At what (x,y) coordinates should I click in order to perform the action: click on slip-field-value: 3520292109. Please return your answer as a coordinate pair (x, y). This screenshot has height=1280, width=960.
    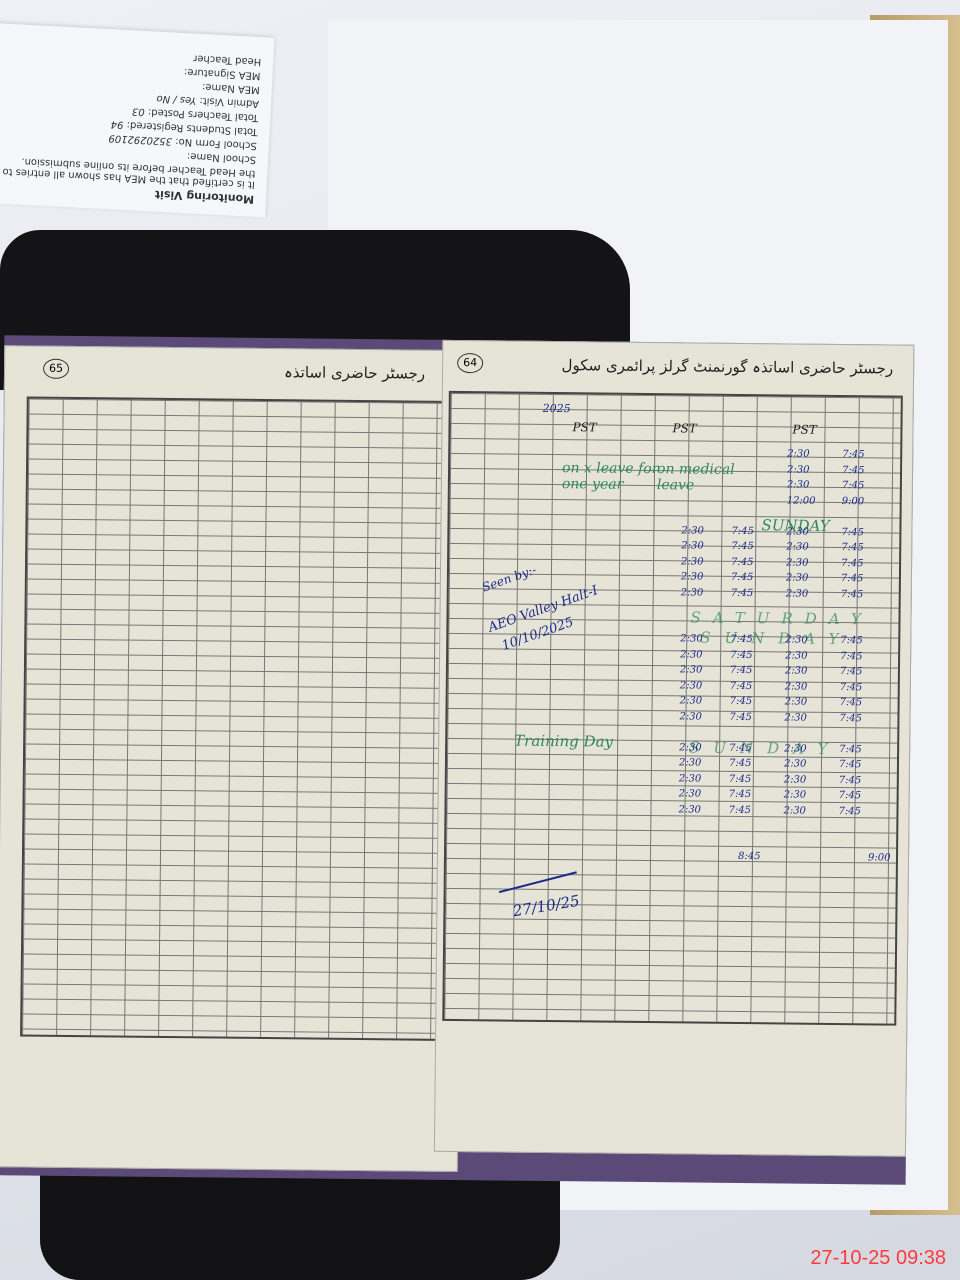
    Looking at the image, I should click on (140, 139).